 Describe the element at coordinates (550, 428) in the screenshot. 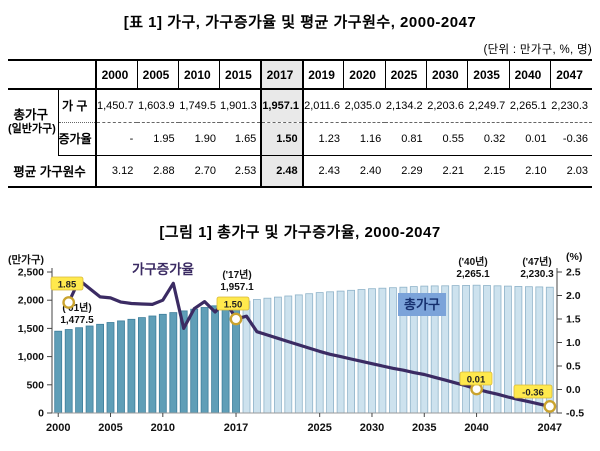

I see `x-tick-label: 2047` at that location.